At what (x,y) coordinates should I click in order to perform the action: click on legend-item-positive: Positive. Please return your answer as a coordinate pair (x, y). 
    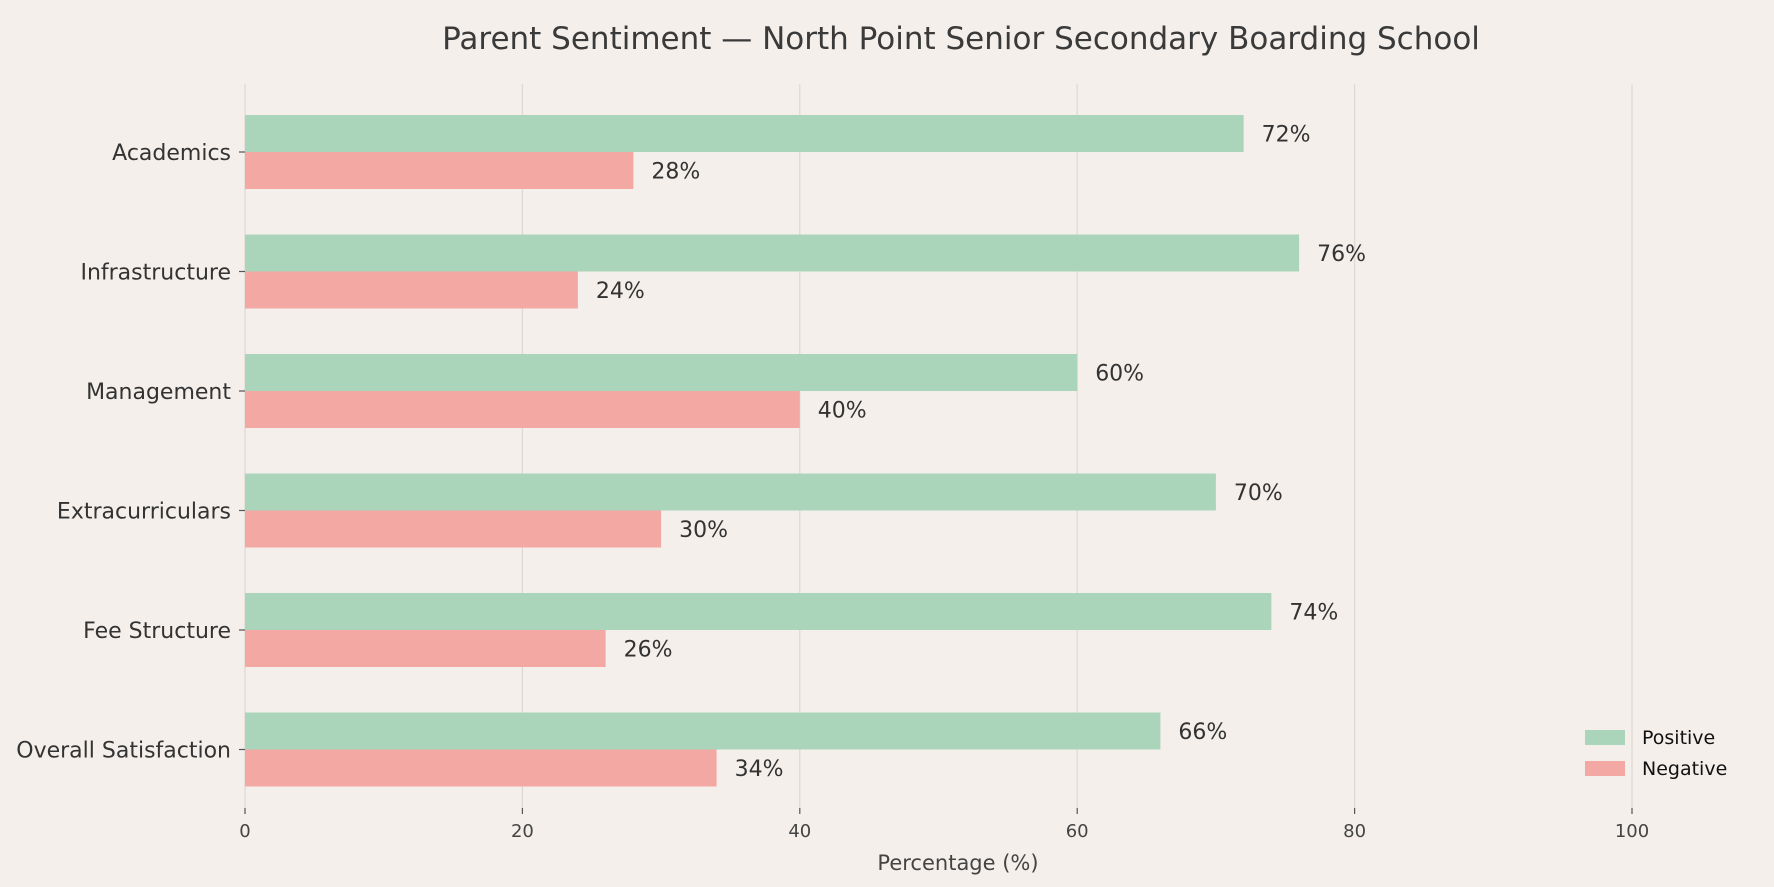
    Looking at the image, I should click on (1650, 738).